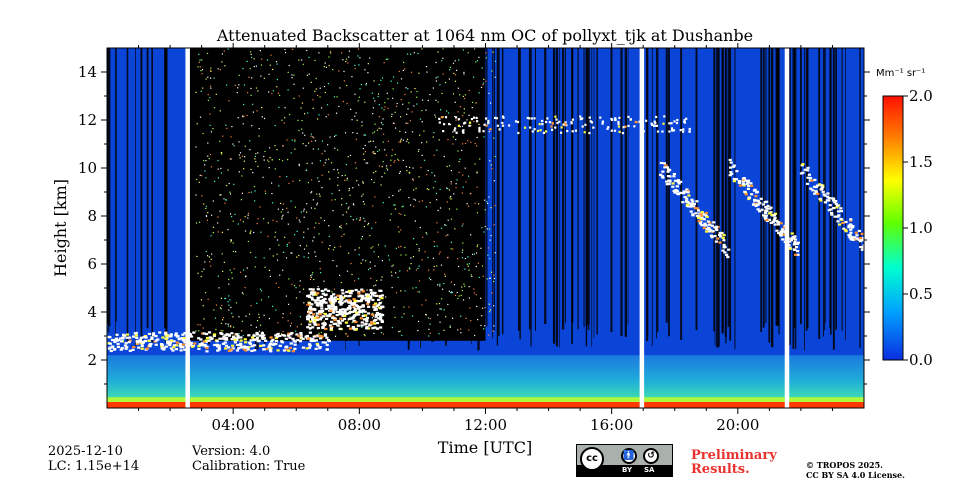  Describe the element at coordinates (92, 360) in the screenshot. I see `y-tick-label: 2` at that location.